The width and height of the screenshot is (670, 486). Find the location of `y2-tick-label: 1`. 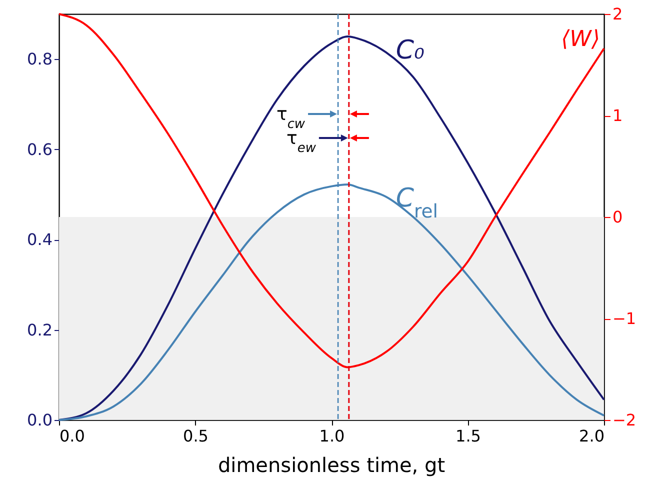

y2-tick-label: 1 is located at coordinates (617, 115).